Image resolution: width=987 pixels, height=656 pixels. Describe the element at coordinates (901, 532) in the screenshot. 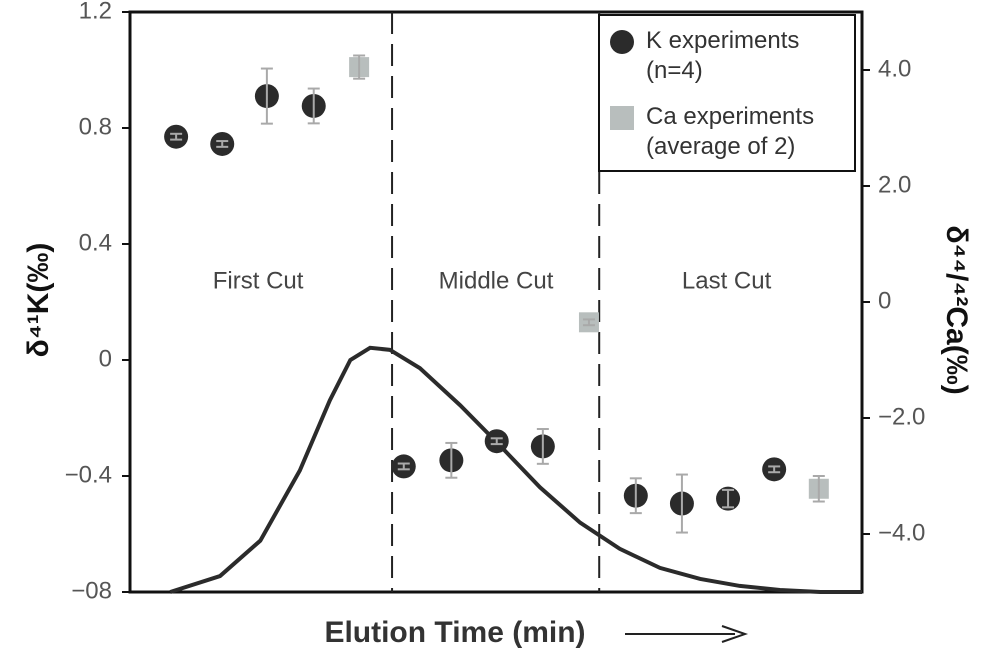

I see `y2-tick-label: −4.0` at that location.